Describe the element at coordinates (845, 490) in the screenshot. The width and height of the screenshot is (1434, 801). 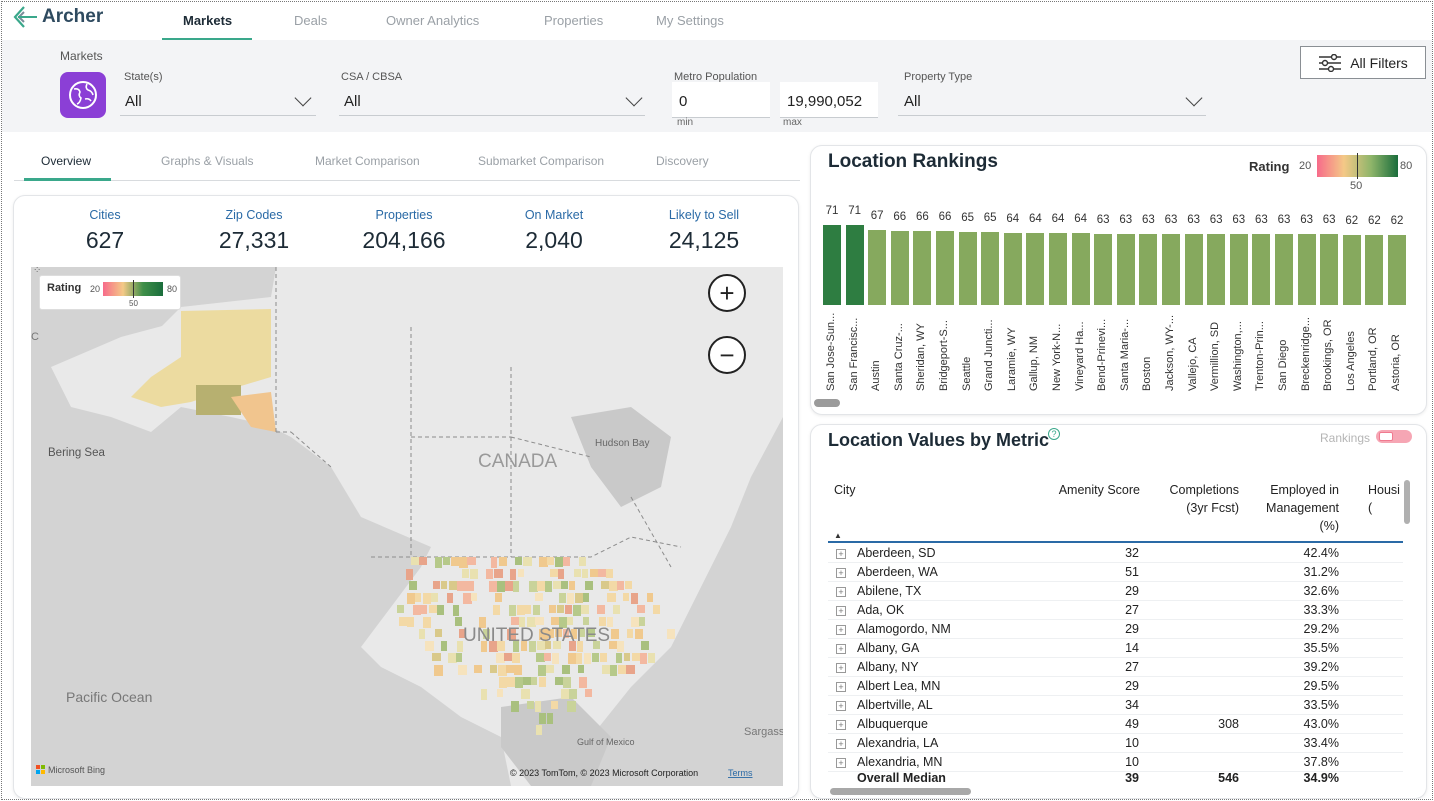
I see `col-header-city: City` at that location.